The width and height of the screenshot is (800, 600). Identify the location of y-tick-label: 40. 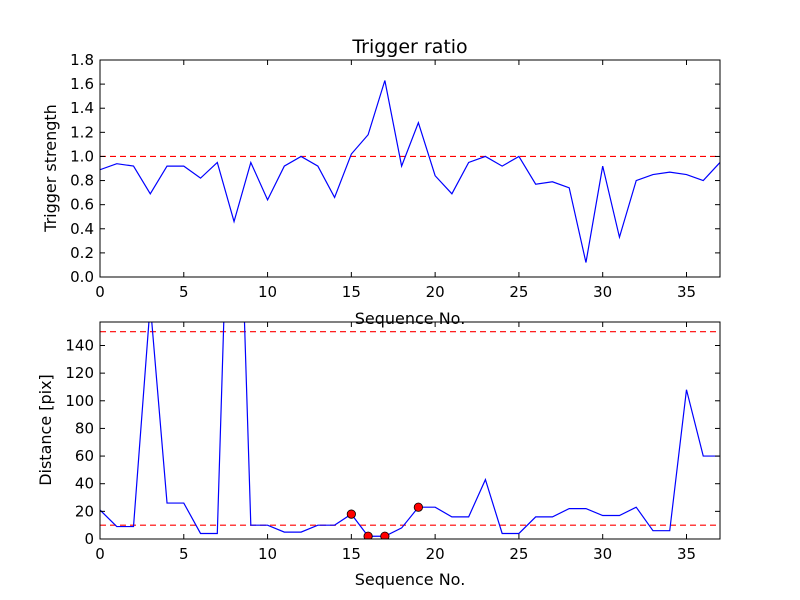
(84, 484).